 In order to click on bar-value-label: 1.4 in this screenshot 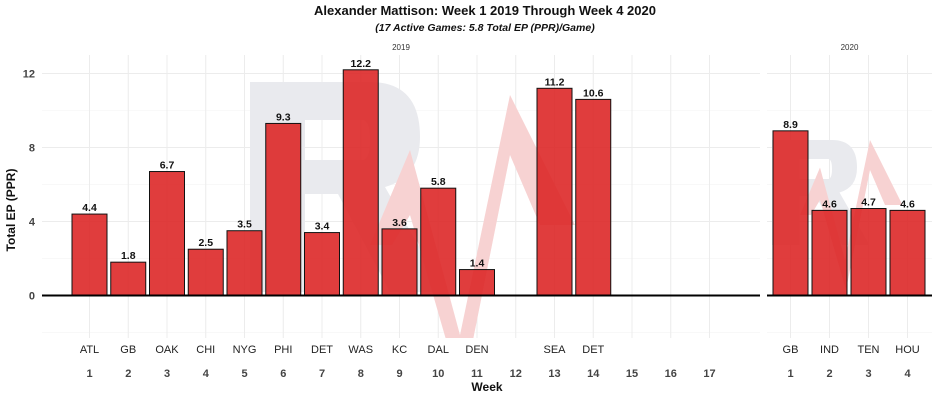, I will do `click(477, 264)`.